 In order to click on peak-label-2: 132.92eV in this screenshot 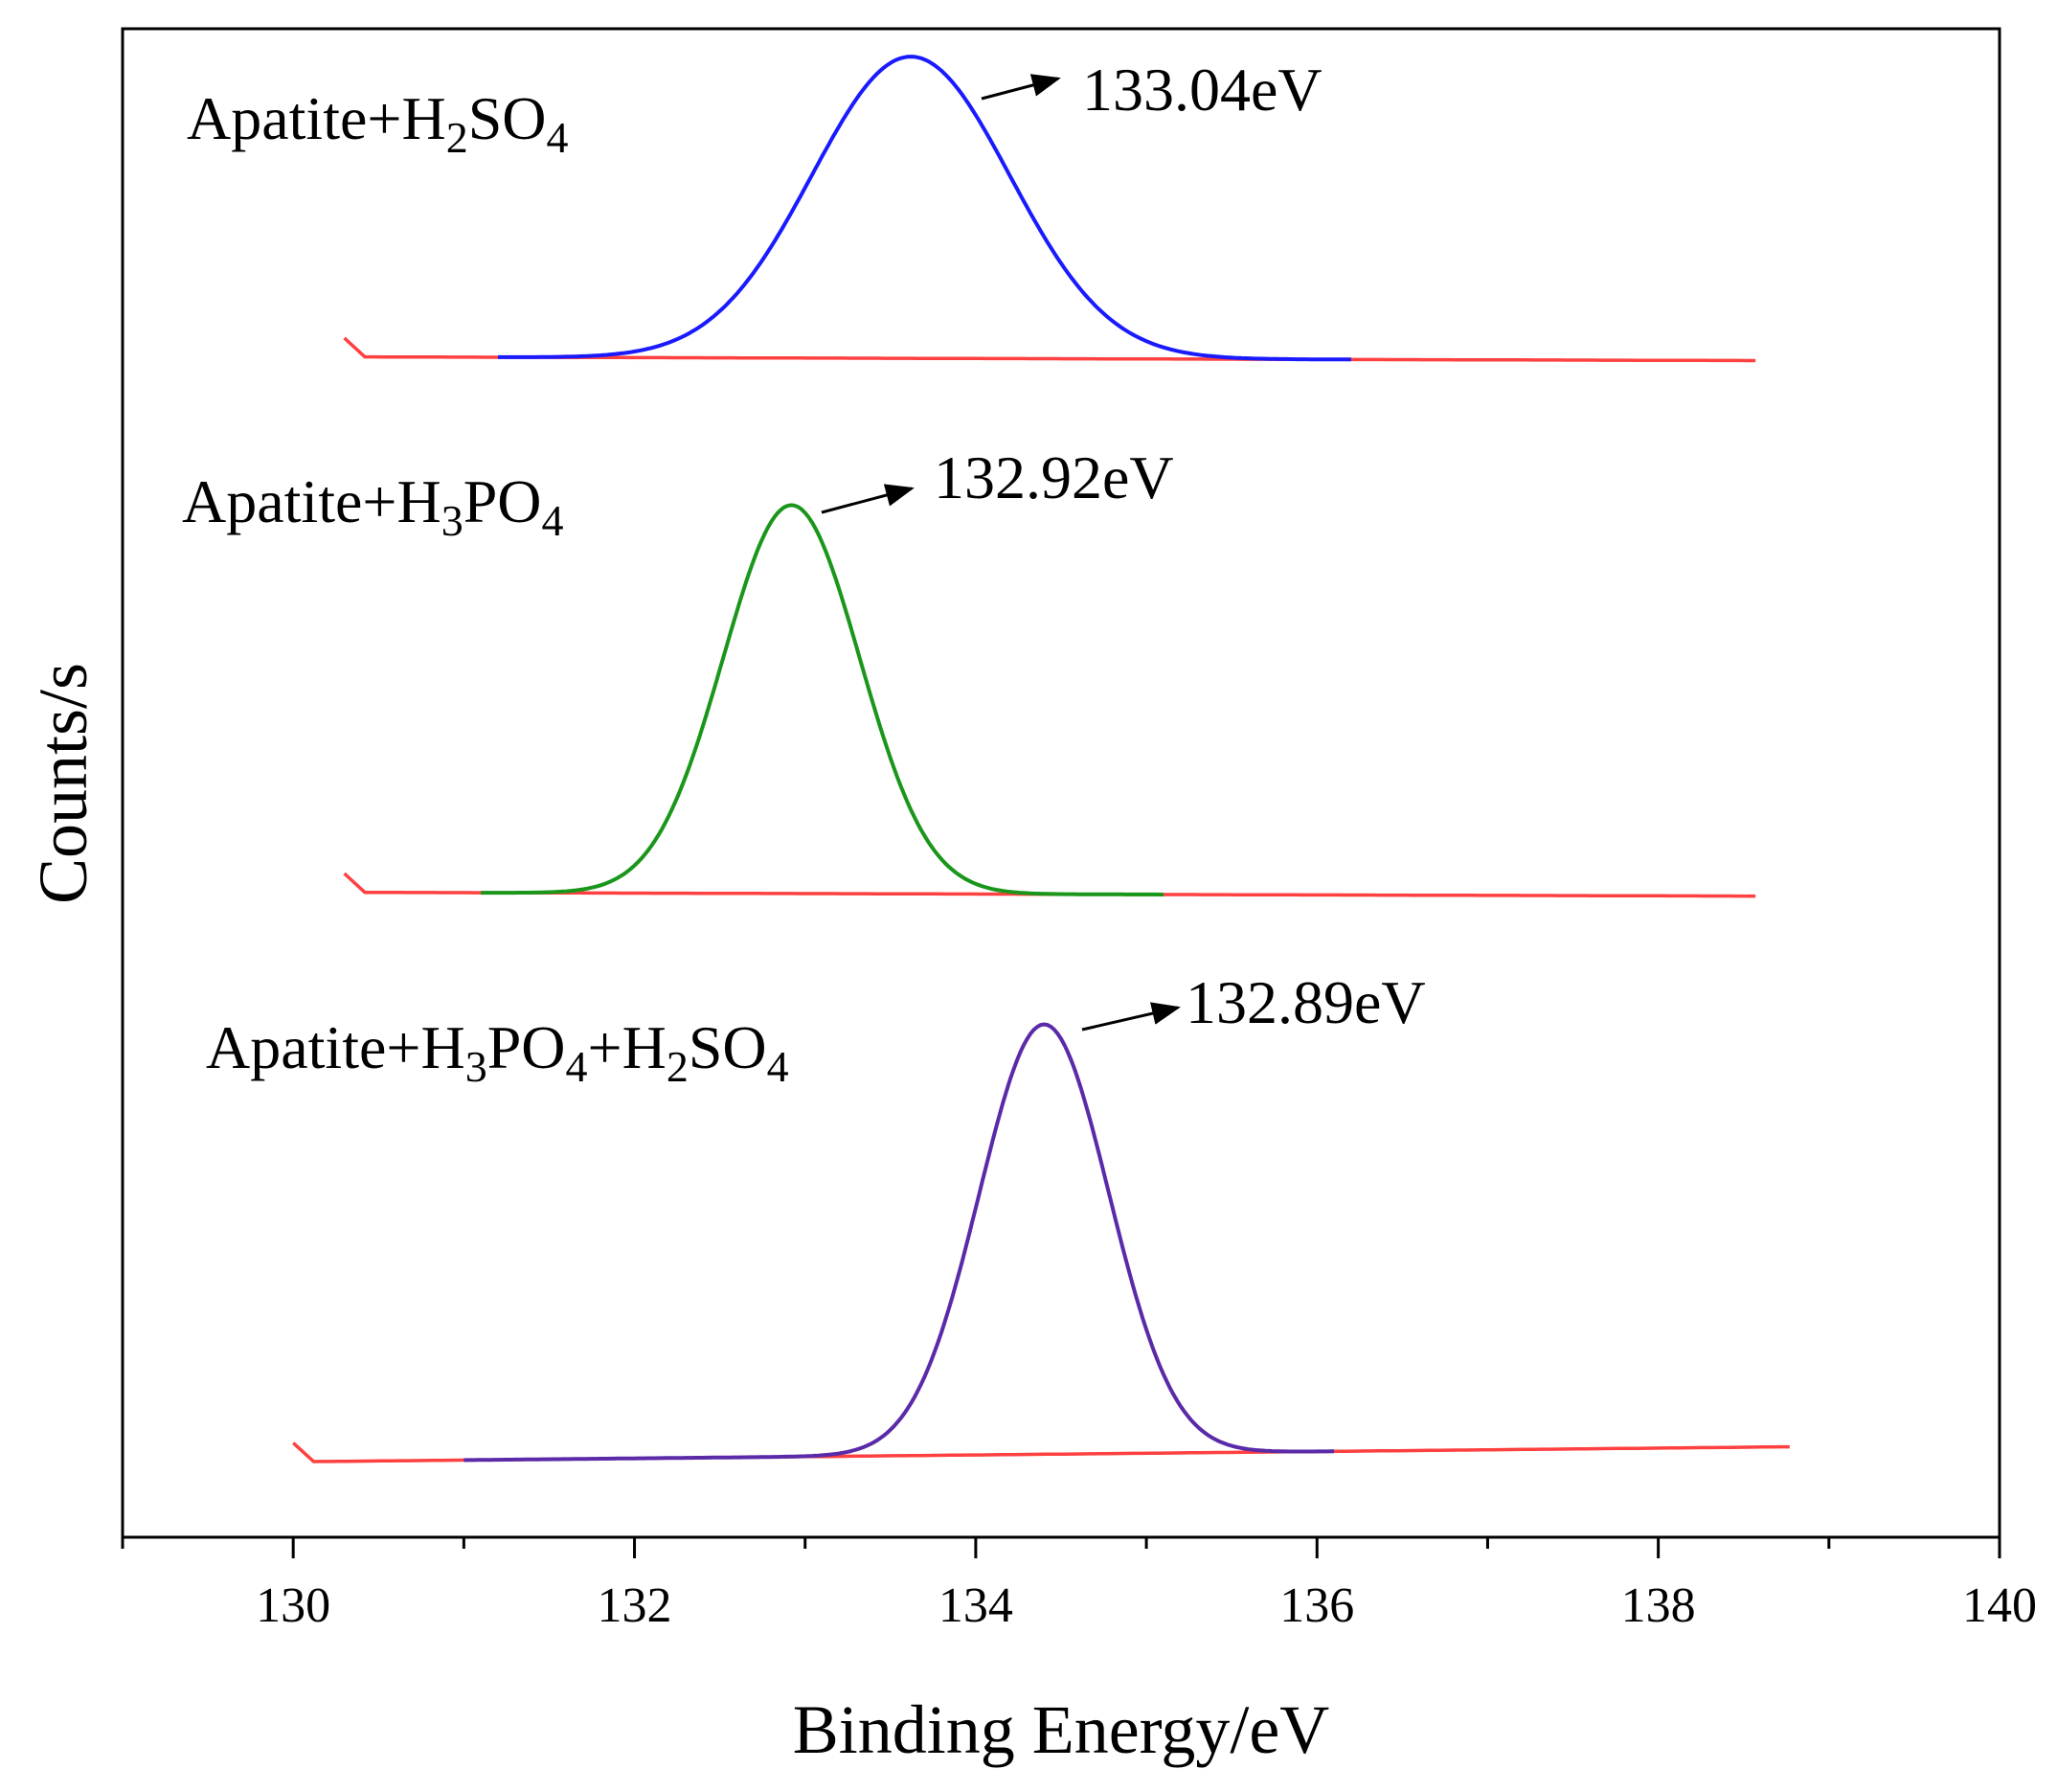, I will do `click(1054, 477)`.